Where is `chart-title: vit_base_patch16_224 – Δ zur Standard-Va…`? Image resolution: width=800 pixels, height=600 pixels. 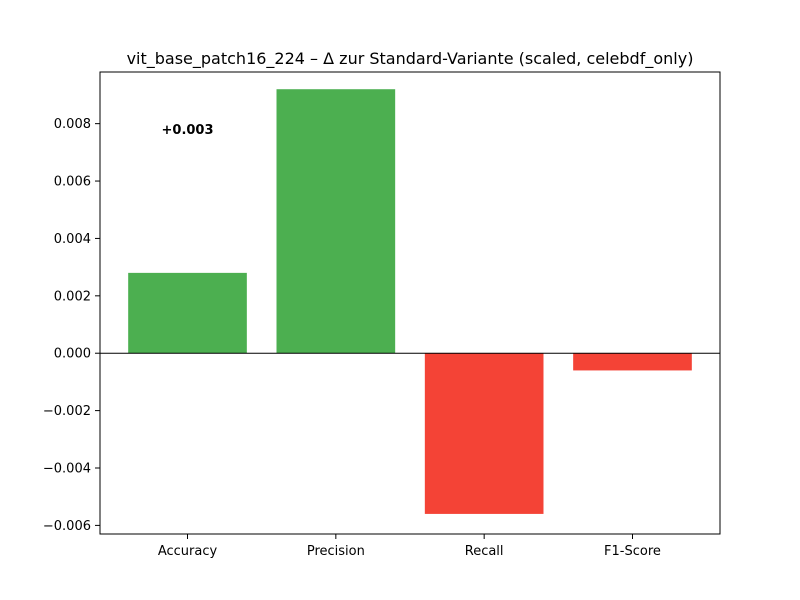 chart-title: vit_base_patch16_224 – Δ zur Standard-Va… is located at coordinates (410, 59).